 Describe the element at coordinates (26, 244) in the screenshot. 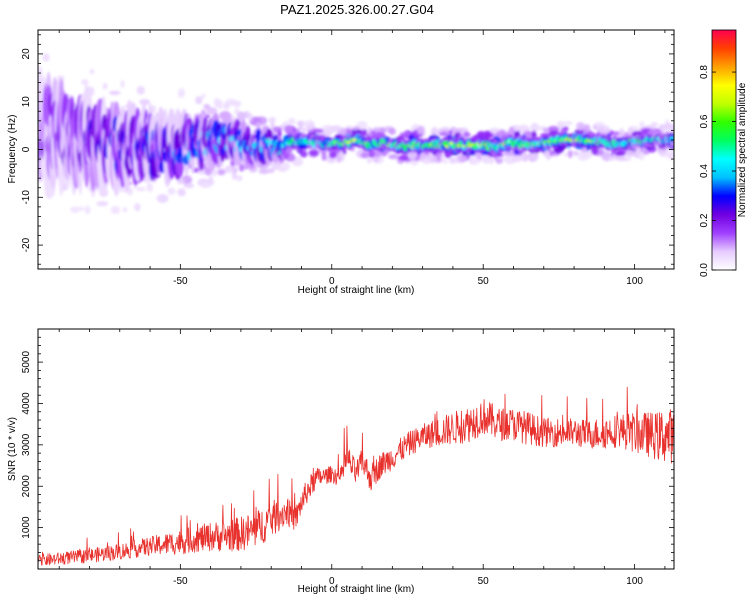

I see `y-tick-label: -20` at that location.